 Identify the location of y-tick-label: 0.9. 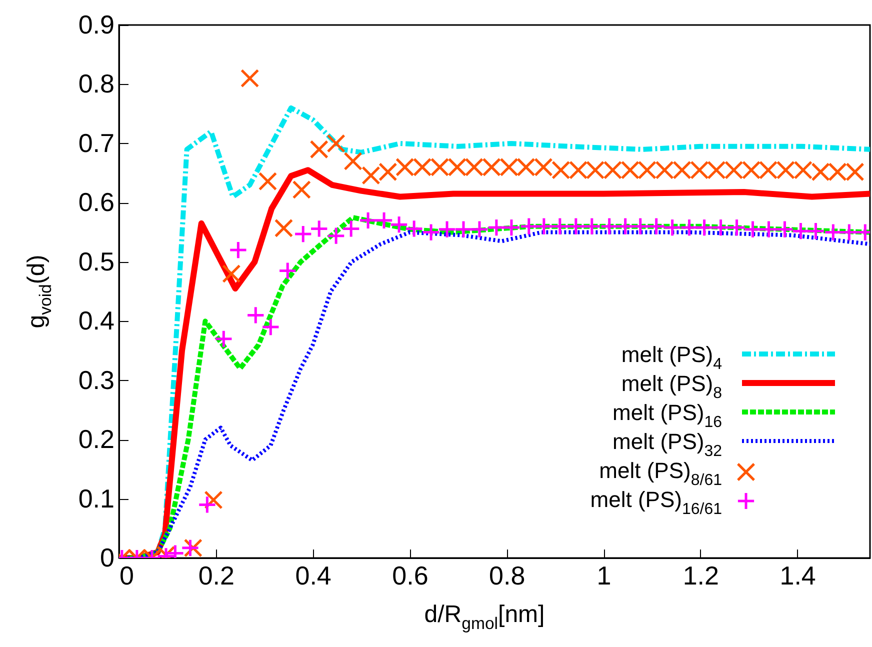
(96, 25).